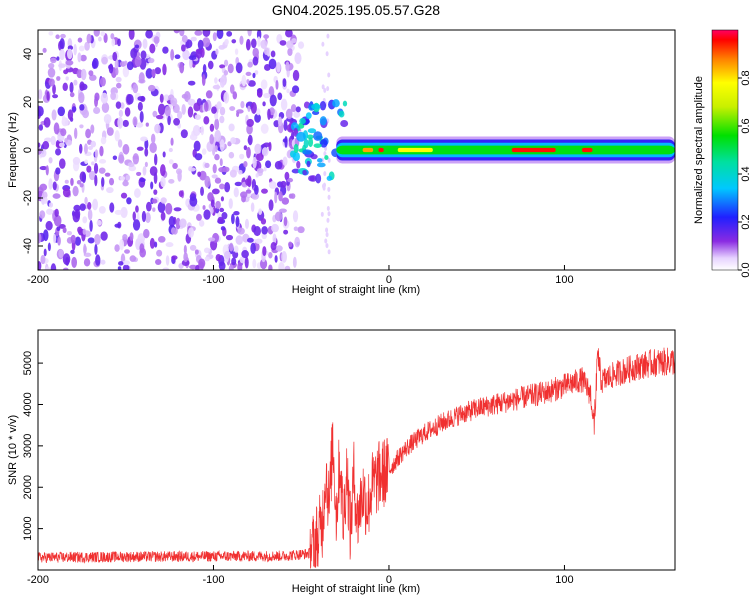 The image size is (750, 600). I want to click on colorbar-tick-label: 0.4, so click(745, 173).